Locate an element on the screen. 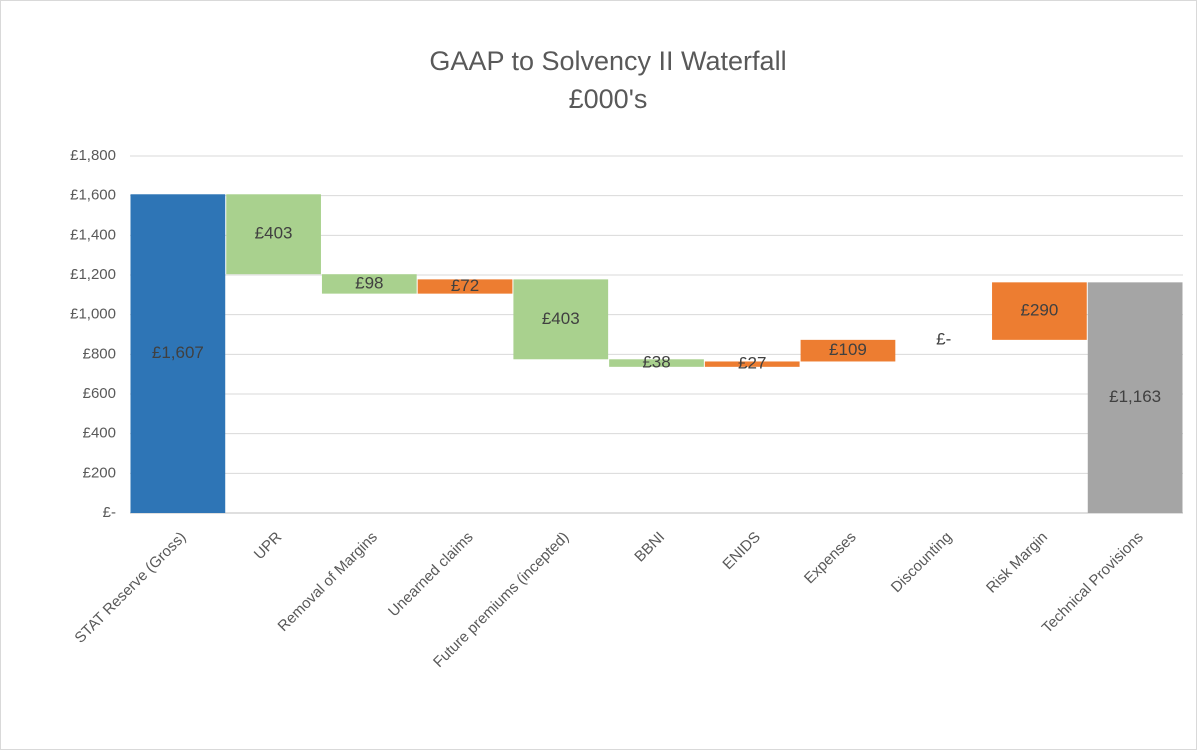 The height and width of the screenshot is (751, 1198). data-label: £109 is located at coordinates (848, 349).